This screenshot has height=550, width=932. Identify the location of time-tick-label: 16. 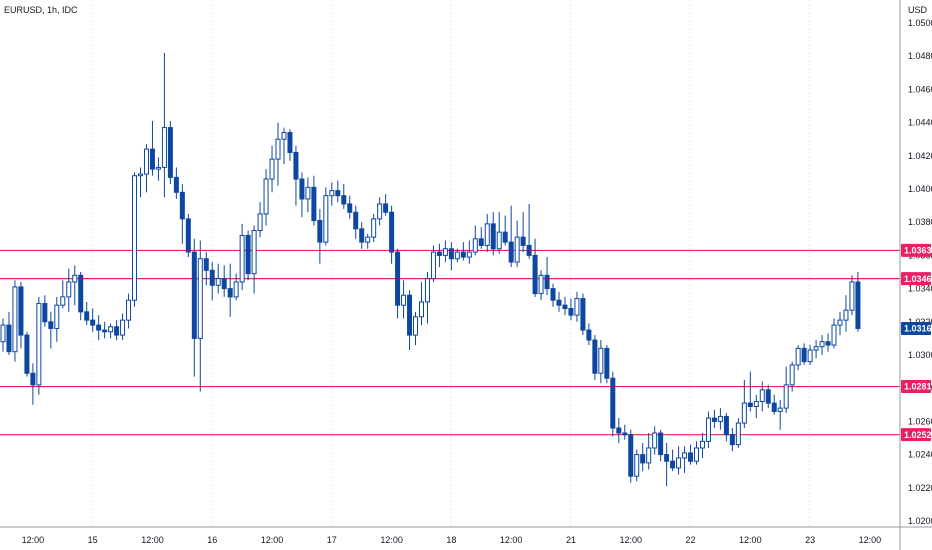
(212, 540).